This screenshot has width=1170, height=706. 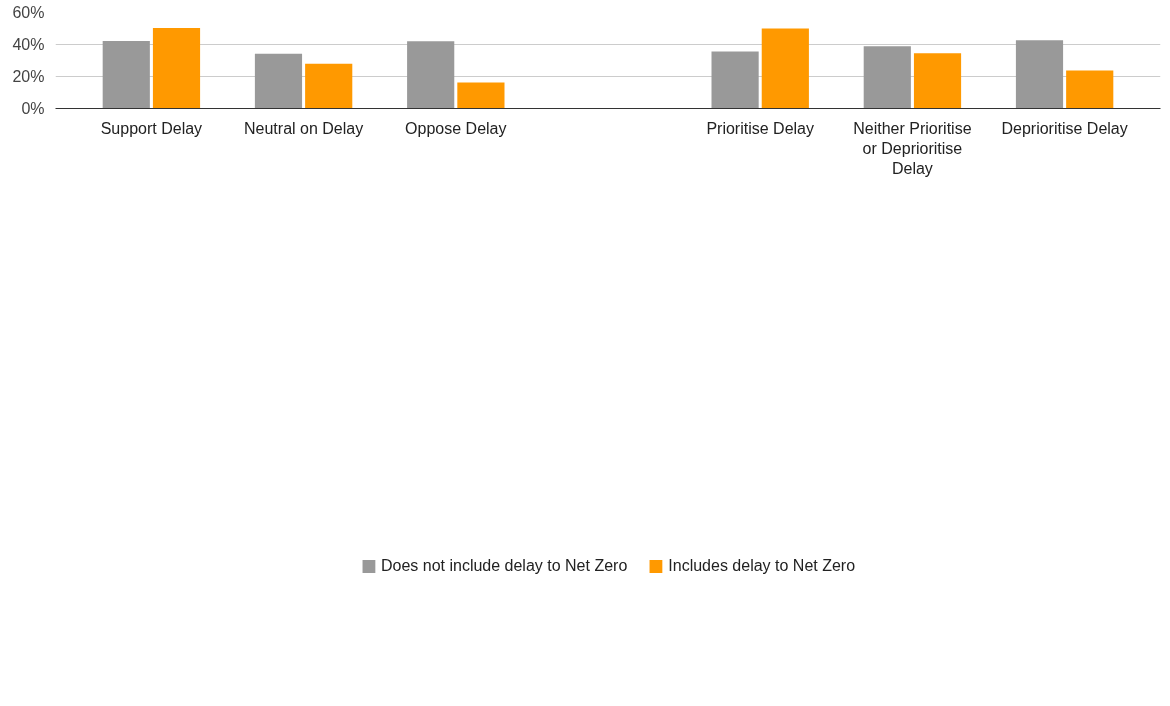 What do you see at coordinates (151, 128) in the screenshot?
I see `x-tick-label: Support Delay` at bounding box center [151, 128].